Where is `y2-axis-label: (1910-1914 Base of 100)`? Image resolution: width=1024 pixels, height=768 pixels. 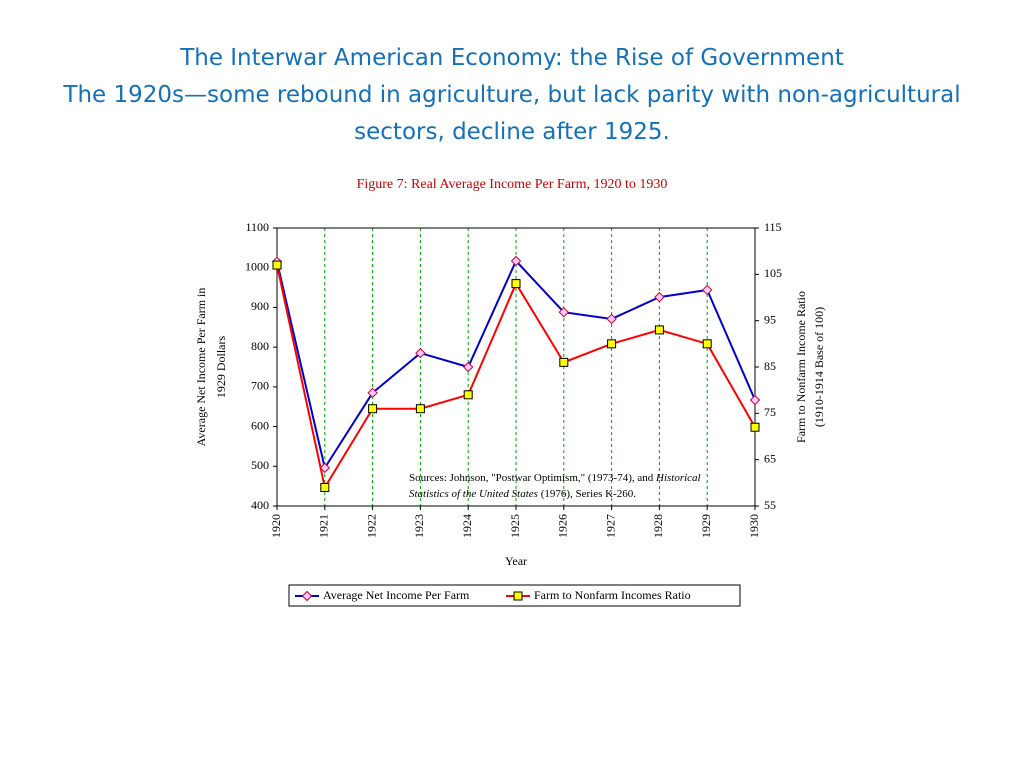 y2-axis-label: (1910-1914 Base of 100) is located at coordinates (819, 367).